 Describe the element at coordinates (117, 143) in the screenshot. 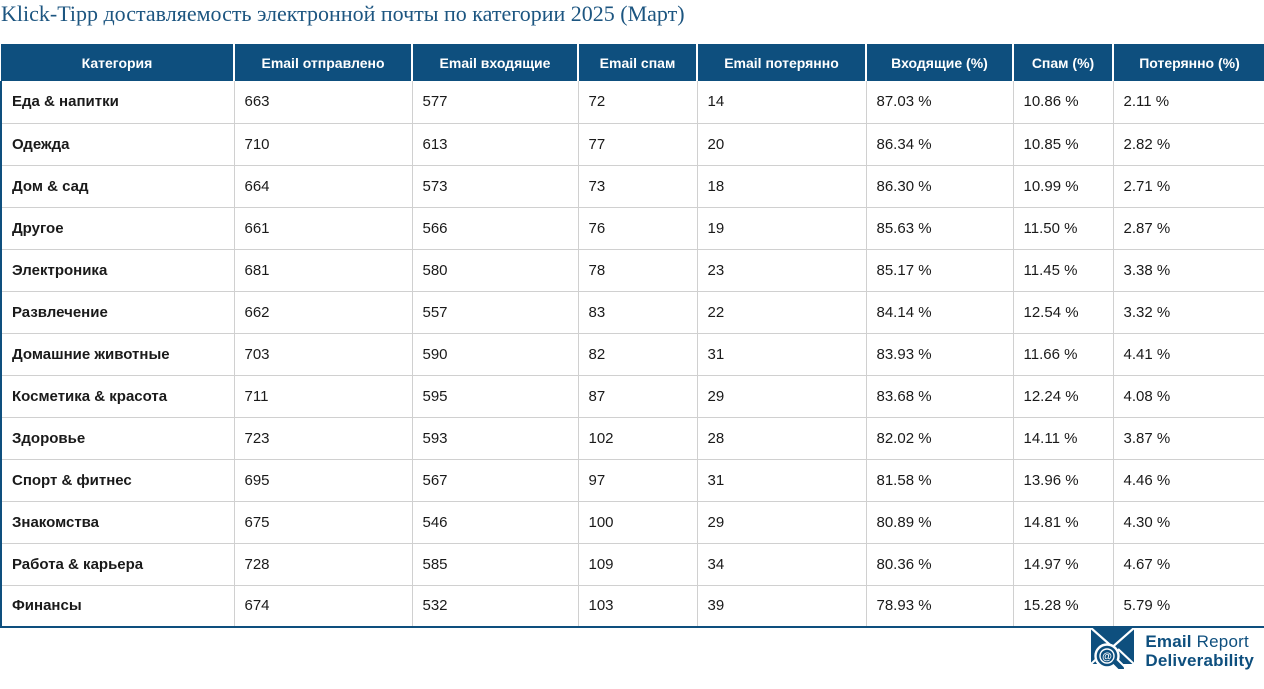

I see `category-cell: Одежда` at that location.